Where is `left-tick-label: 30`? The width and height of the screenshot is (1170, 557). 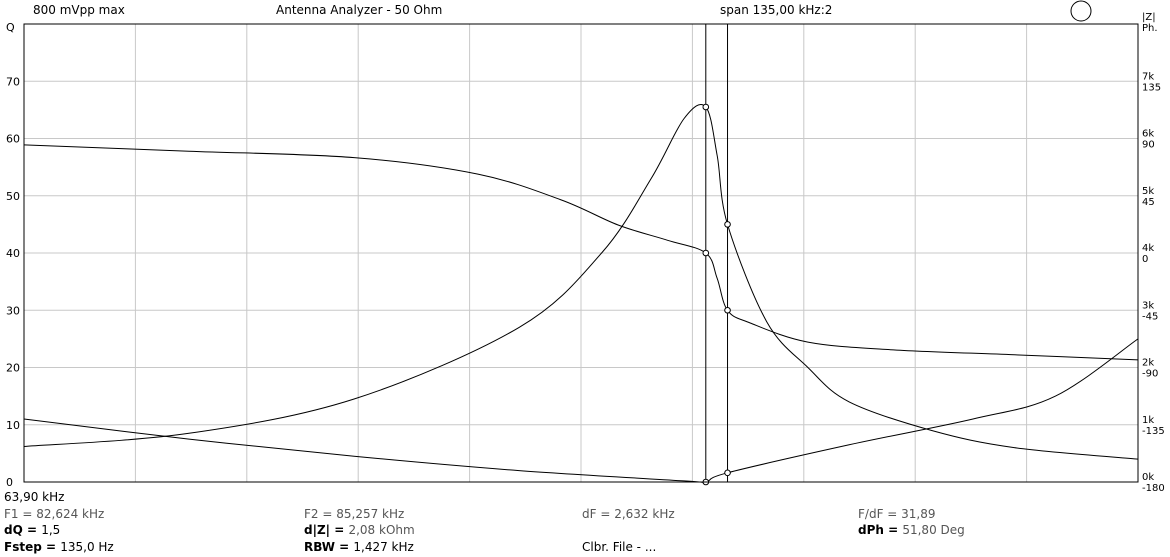 left-tick-label: 30 is located at coordinates (13, 310).